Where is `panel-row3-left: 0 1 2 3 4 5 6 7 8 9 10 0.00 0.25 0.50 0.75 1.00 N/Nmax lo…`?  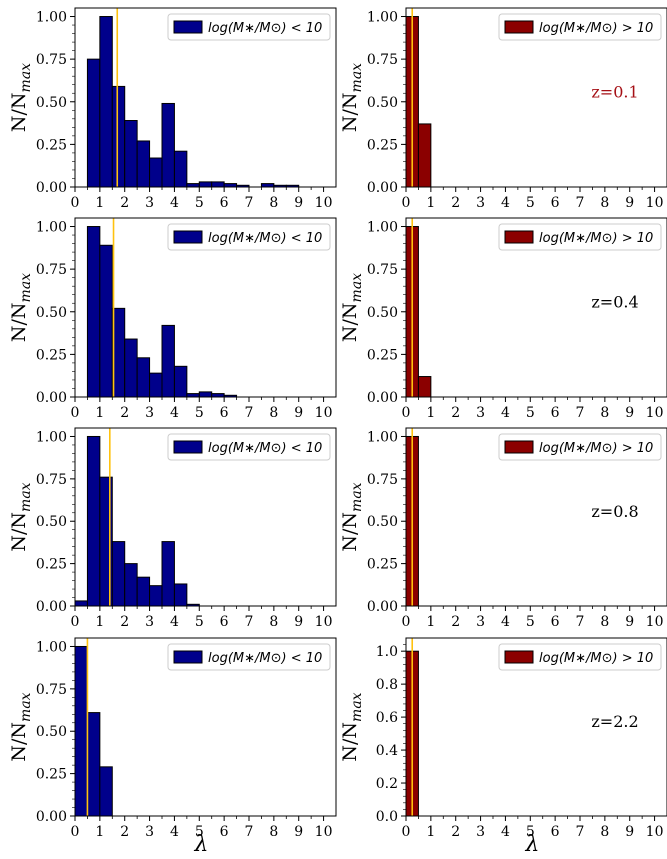 panel-row3-left: 0 1 2 3 4 5 6 7 8 9 10 0.00 0.25 0.50 0.75 1.00 N/Nmax lo… is located at coordinates (172, 528).